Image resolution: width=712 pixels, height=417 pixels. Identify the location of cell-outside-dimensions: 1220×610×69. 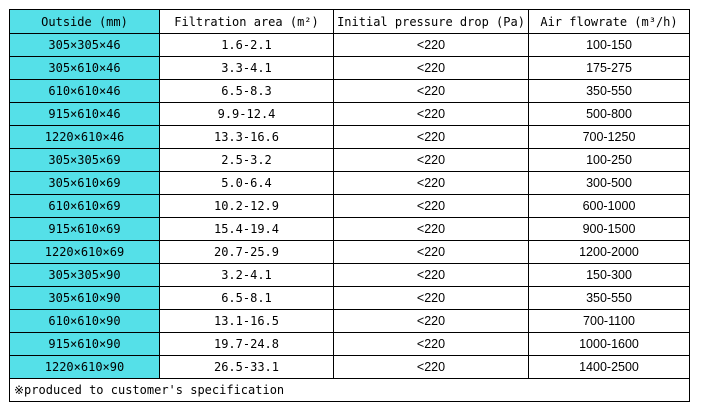
(84, 252).